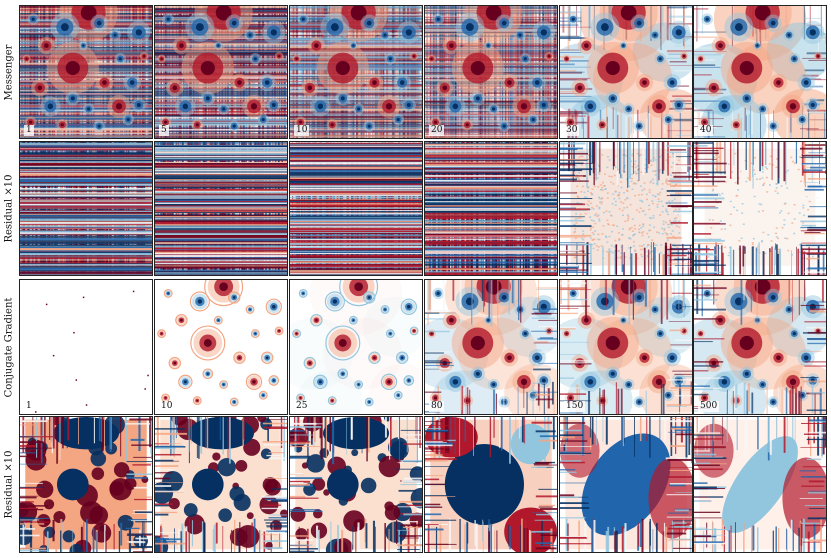 Image resolution: width=831 pixels, height=558 pixels. I want to click on iteration-label: 500, so click(709, 406).